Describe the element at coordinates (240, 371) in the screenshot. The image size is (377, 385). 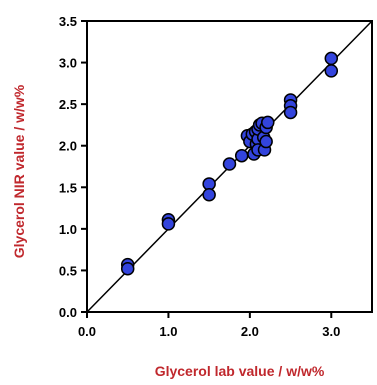
I see `x-axis-title: Glycerol lab value / w/w%` at that location.